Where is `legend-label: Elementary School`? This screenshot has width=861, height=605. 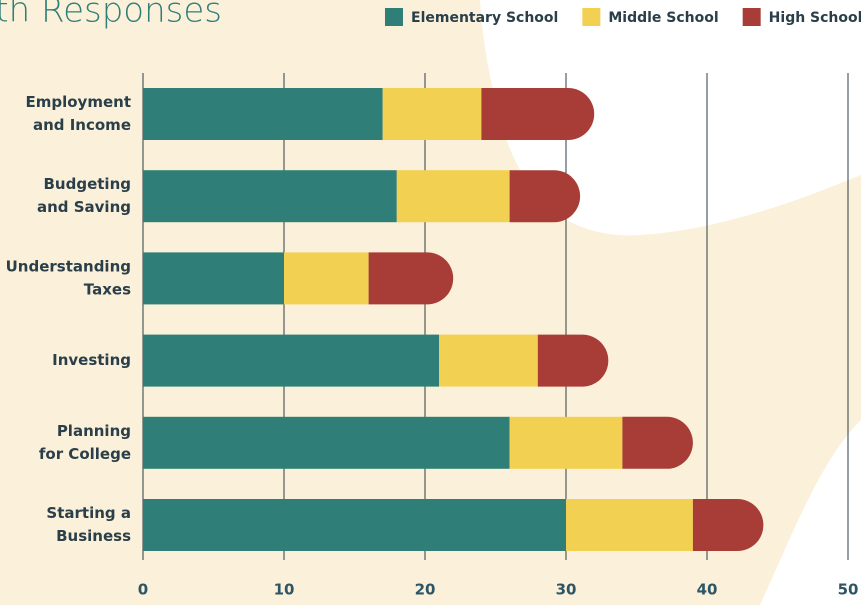
legend-label: Elementary School is located at coordinates (484, 18).